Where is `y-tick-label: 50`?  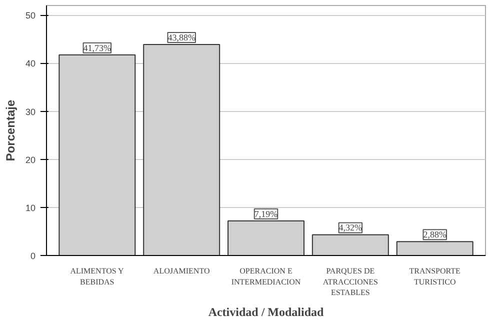
y-tick-label: 50 is located at coordinates (30, 15).